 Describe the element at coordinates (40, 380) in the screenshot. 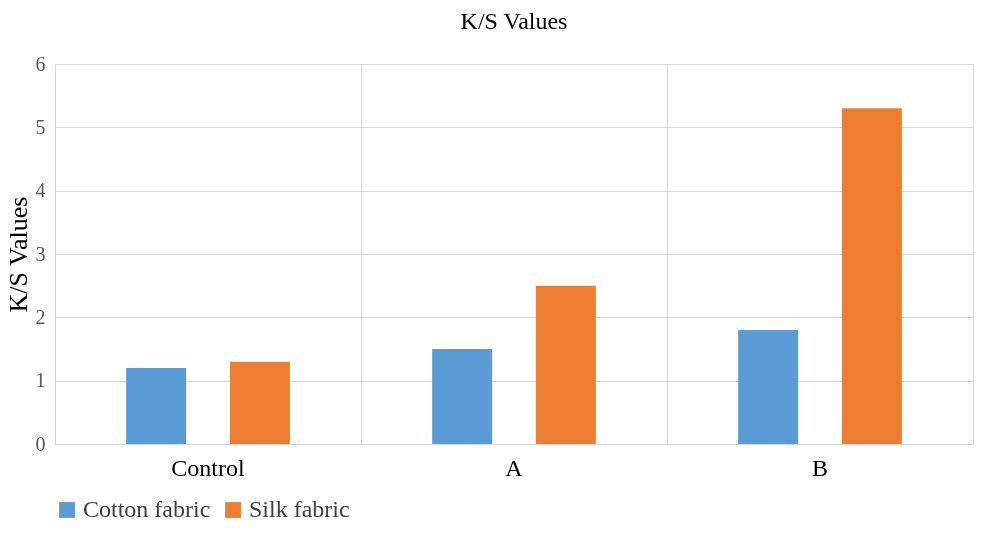

I see `y-tick-label: 1` at that location.